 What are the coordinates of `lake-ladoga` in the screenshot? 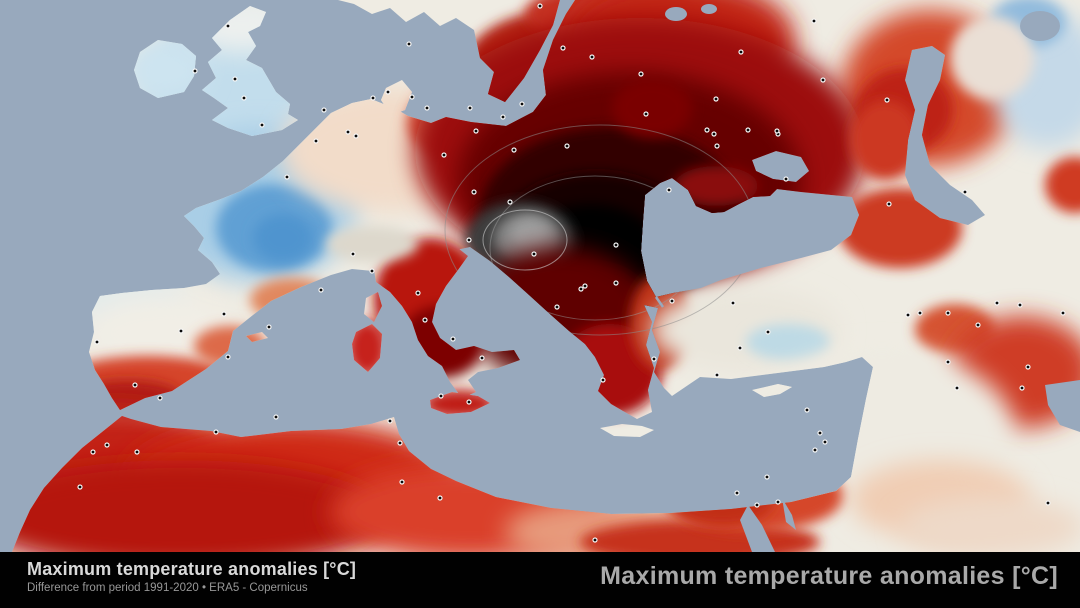 It's located at (676, 14).